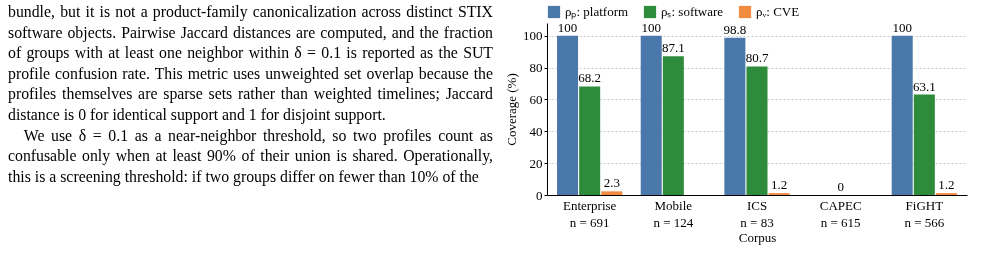 This screenshot has height=268, width=1001. I want to click on data-label: 0, so click(840, 186).